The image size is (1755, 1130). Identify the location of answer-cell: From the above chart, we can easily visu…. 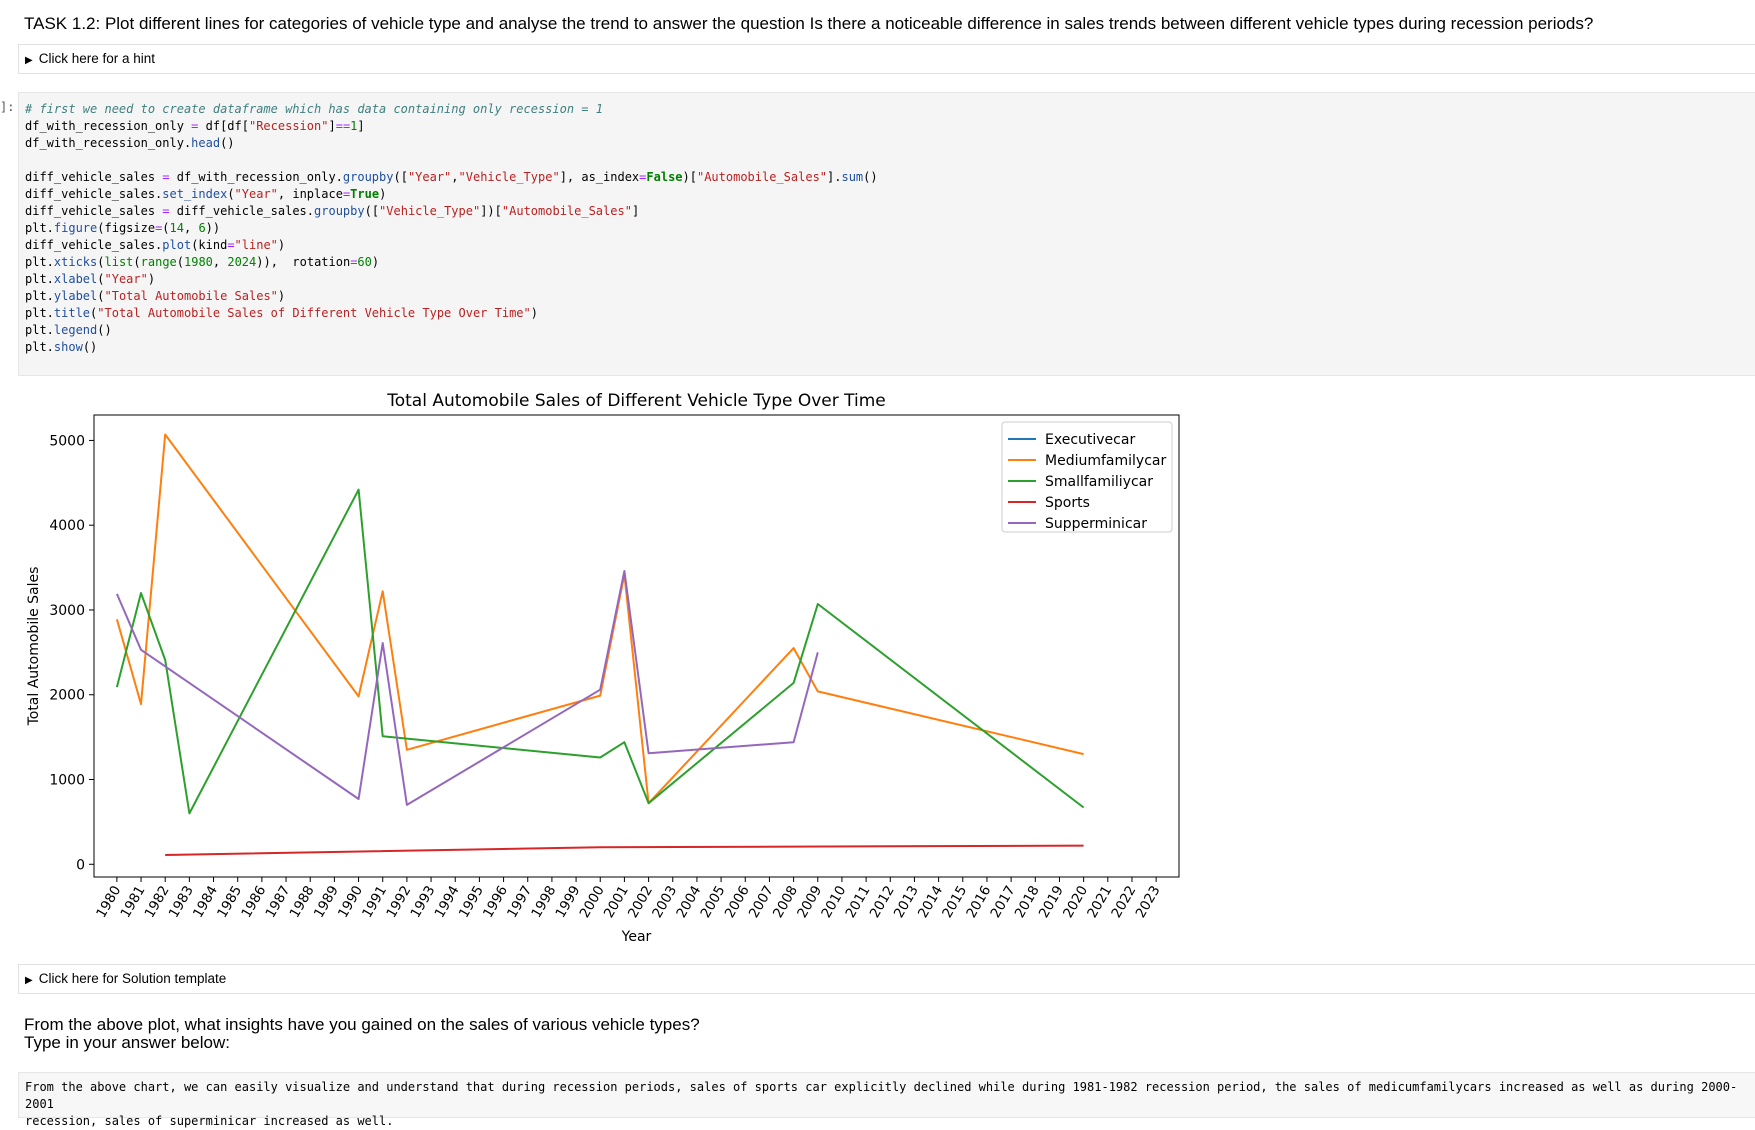
(886, 1100).